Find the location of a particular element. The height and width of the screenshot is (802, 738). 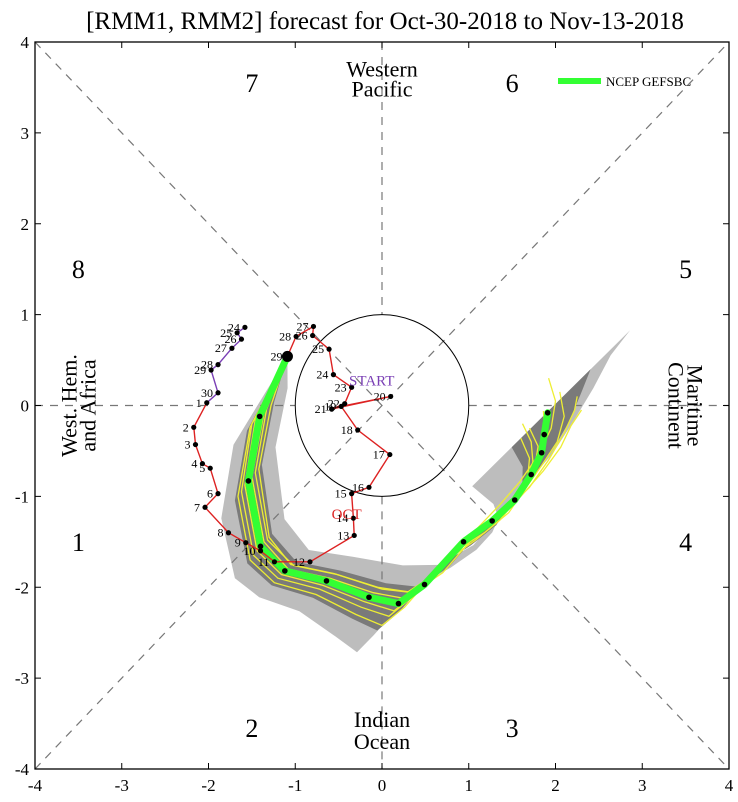

region-bottom-line2: Ocean is located at coordinates (382, 741).